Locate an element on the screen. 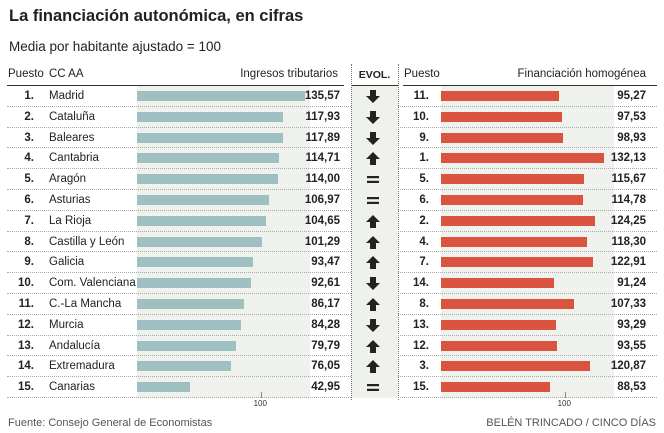 This screenshot has height=433, width=664. divider-right is located at coordinates (398, 232).